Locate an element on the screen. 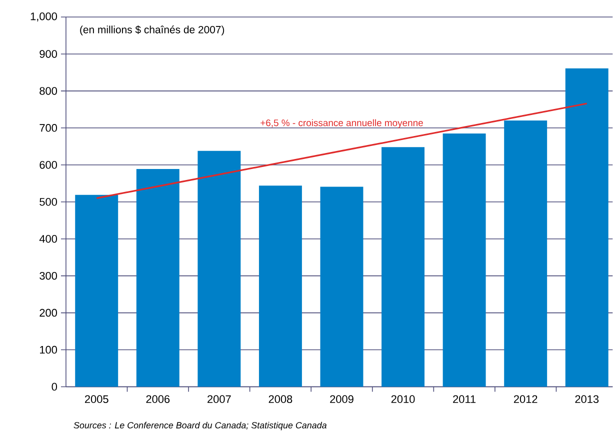  y-tick-label: 400 is located at coordinates (48, 239).